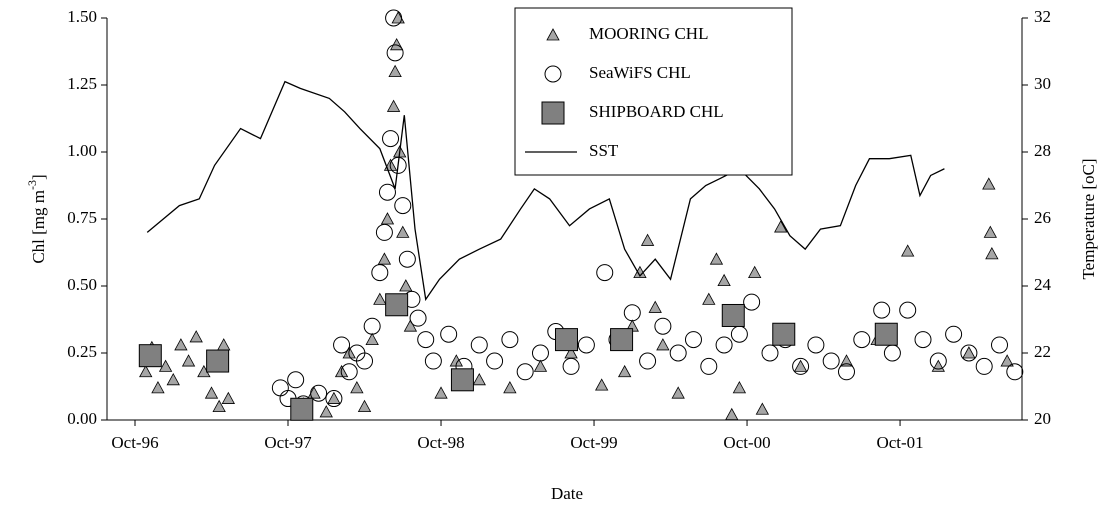  I want to click on y2-tick-label: 24, so click(1043, 284).